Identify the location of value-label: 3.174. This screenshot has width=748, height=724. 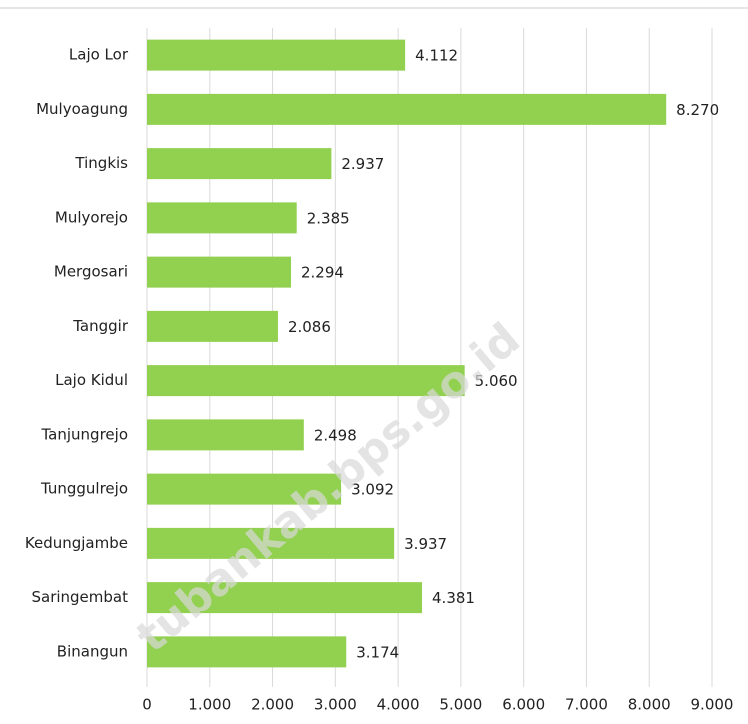
(377, 652).